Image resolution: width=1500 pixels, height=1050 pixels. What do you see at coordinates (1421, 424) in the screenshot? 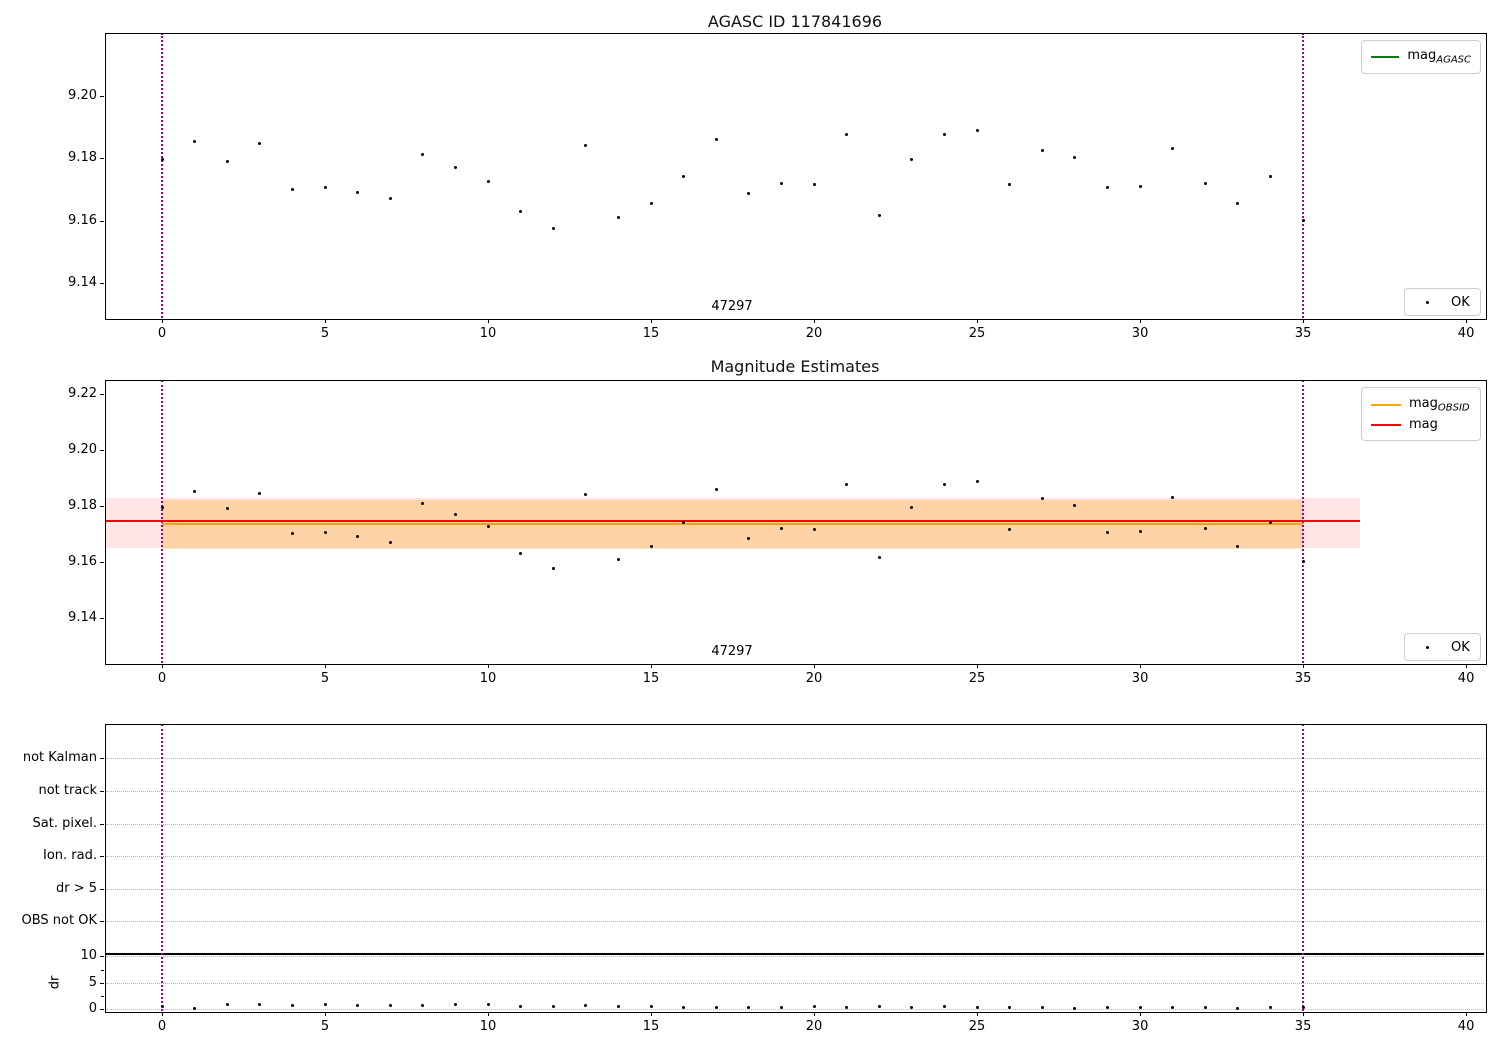
I see `legend-entry-mag: mag` at bounding box center [1421, 424].